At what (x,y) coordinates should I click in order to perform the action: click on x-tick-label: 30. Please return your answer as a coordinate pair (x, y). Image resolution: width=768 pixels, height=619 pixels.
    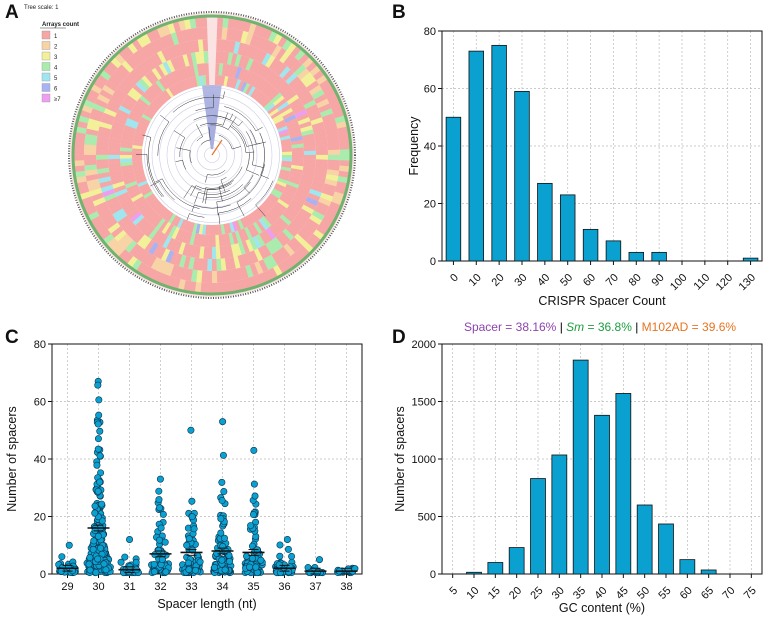
    Looking at the image, I should click on (98, 587).